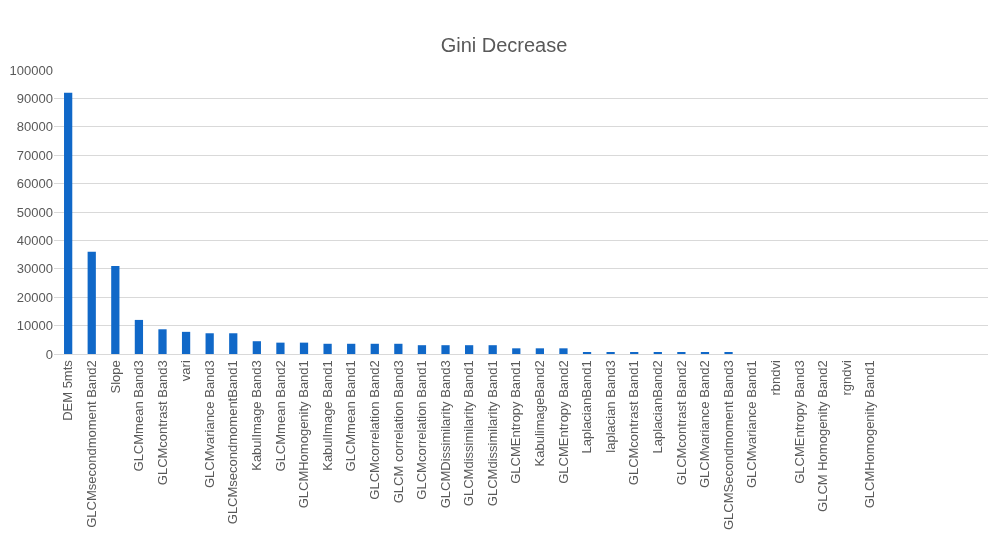  What do you see at coordinates (846, 378) in the screenshot?
I see `x-tick-label: rgndvi` at bounding box center [846, 378].